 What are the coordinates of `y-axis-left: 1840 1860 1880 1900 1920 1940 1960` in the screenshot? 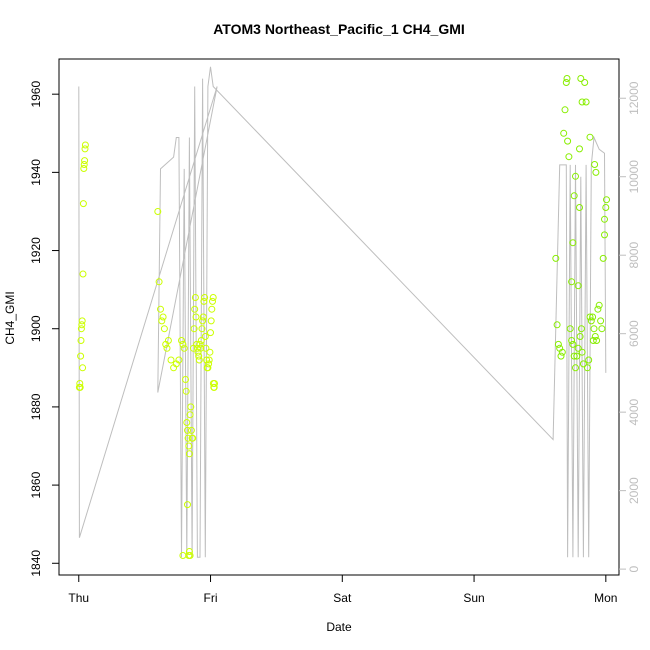 It's located at (44, 329).